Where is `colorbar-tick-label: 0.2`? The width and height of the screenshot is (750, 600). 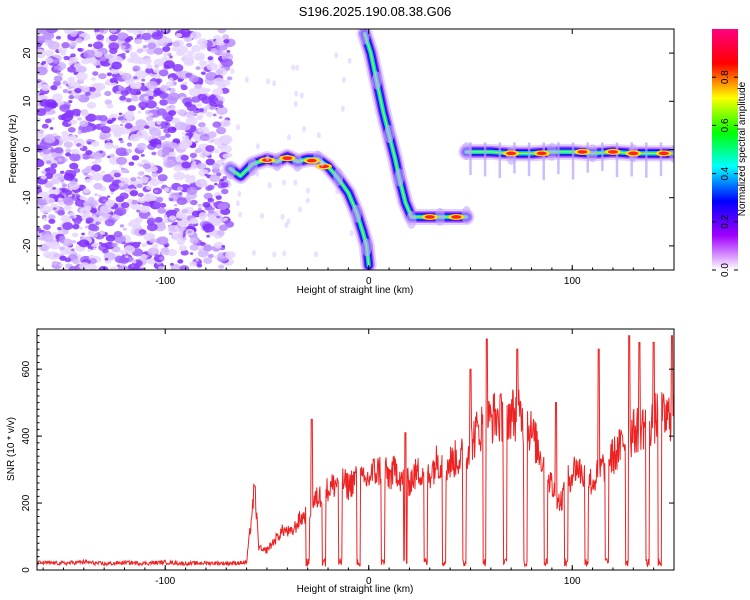
colorbar-tick-label: 0.2 is located at coordinates (725, 221).